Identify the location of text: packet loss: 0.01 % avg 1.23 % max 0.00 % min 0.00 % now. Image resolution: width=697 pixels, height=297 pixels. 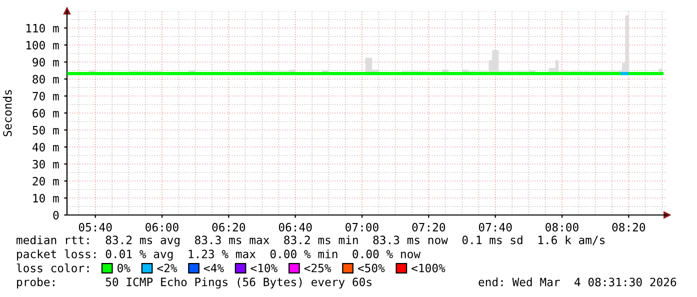
(219, 255).